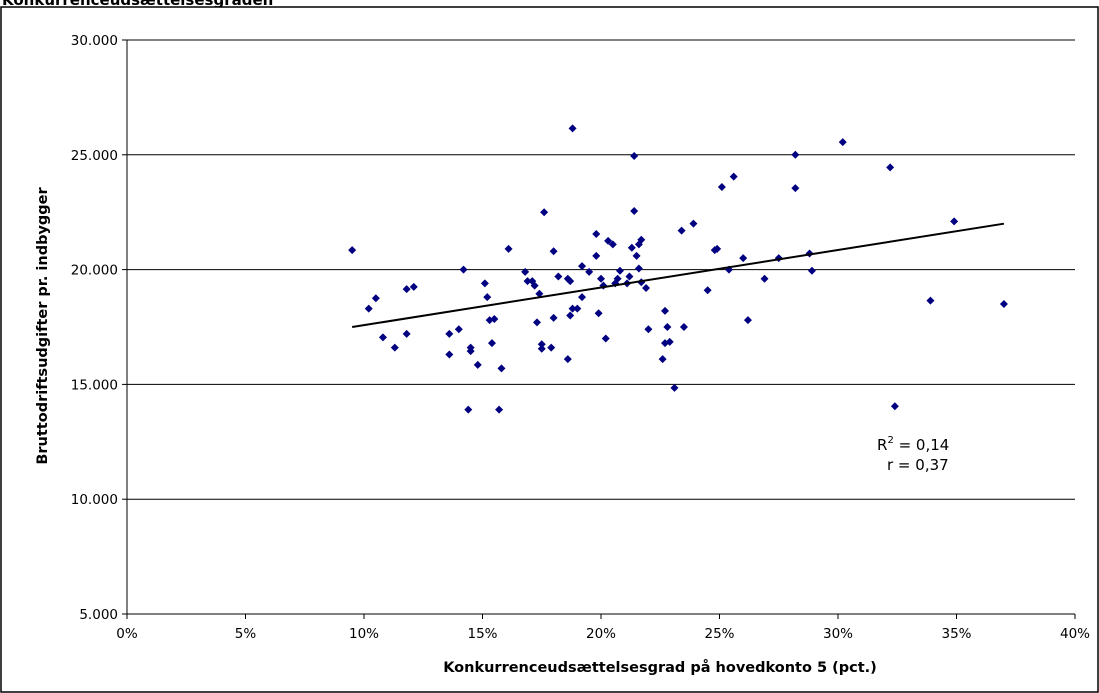 The image size is (1099, 693). What do you see at coordinates (127, 634) in the screenshot?
I see `x-tick-label: 0%` at bounding box center [127, 634].